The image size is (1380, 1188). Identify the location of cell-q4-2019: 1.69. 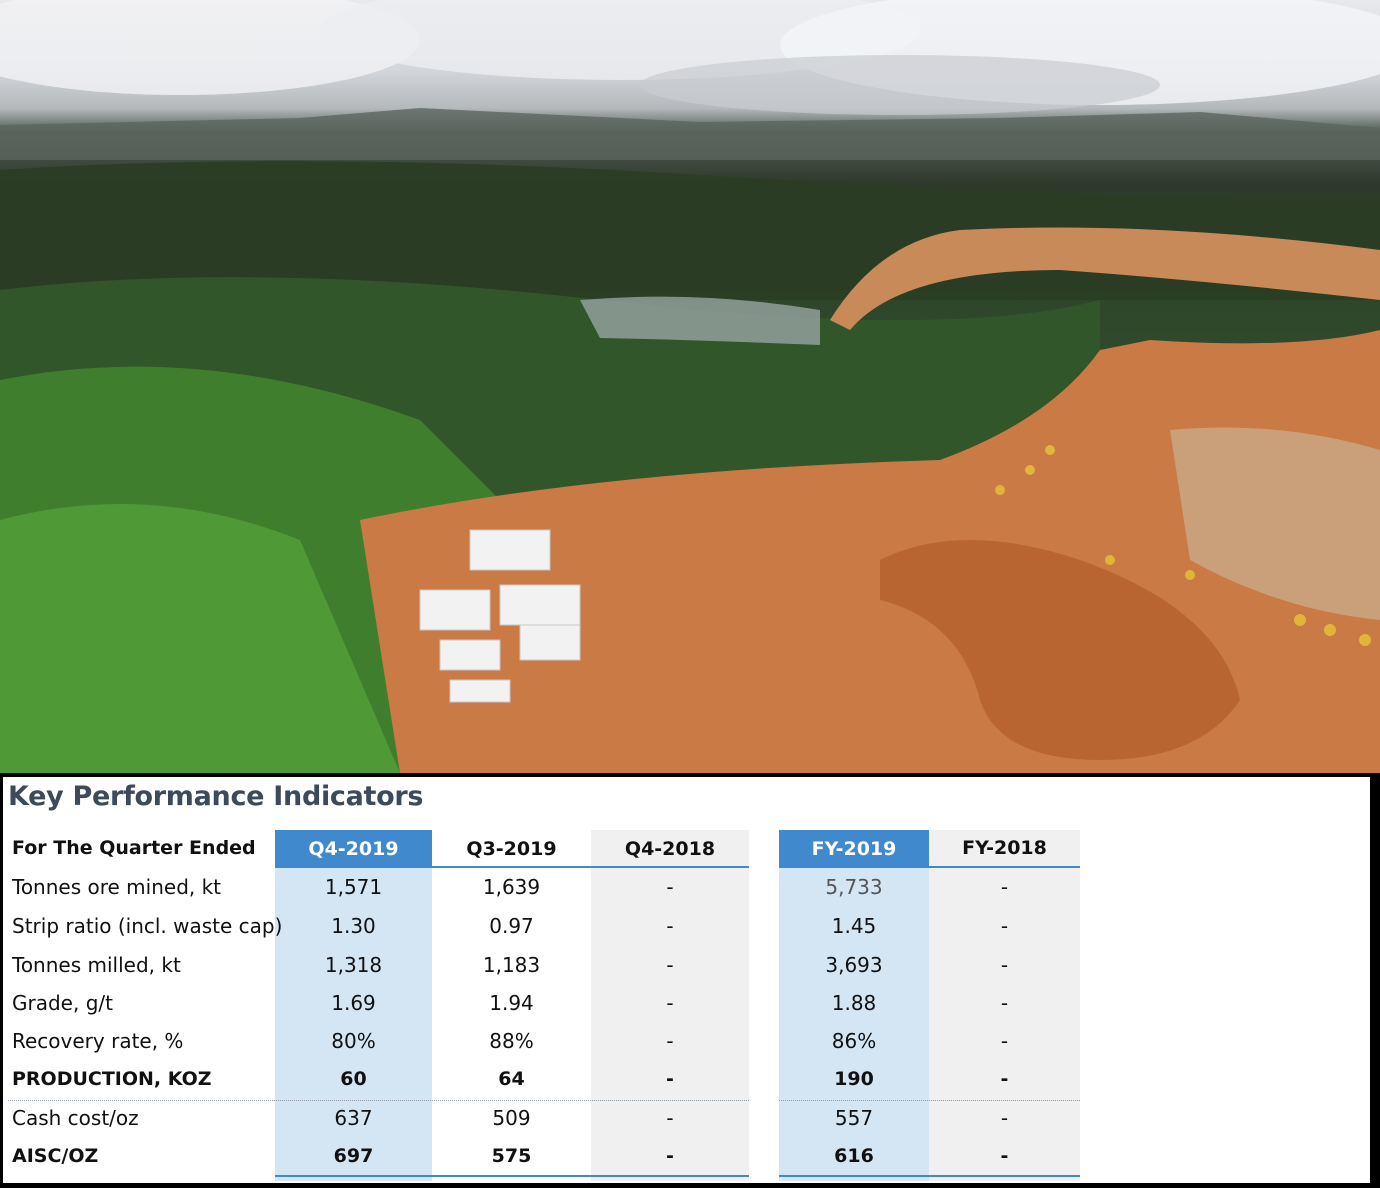
(353, 1003).